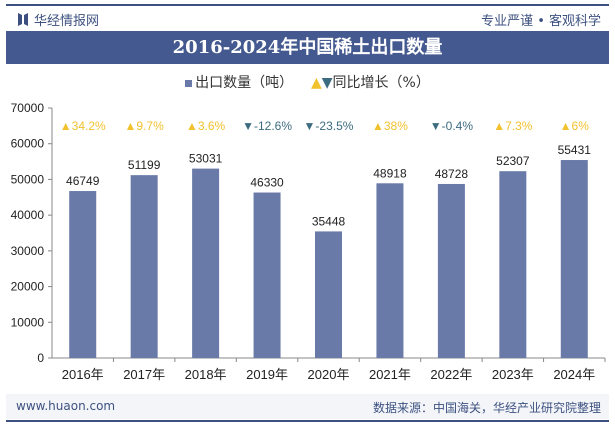 The image size is (615, 427). Describe the element at coordinates (145, 126) in the screenshot. I see `growth-label: ▲9.7%` at that location.